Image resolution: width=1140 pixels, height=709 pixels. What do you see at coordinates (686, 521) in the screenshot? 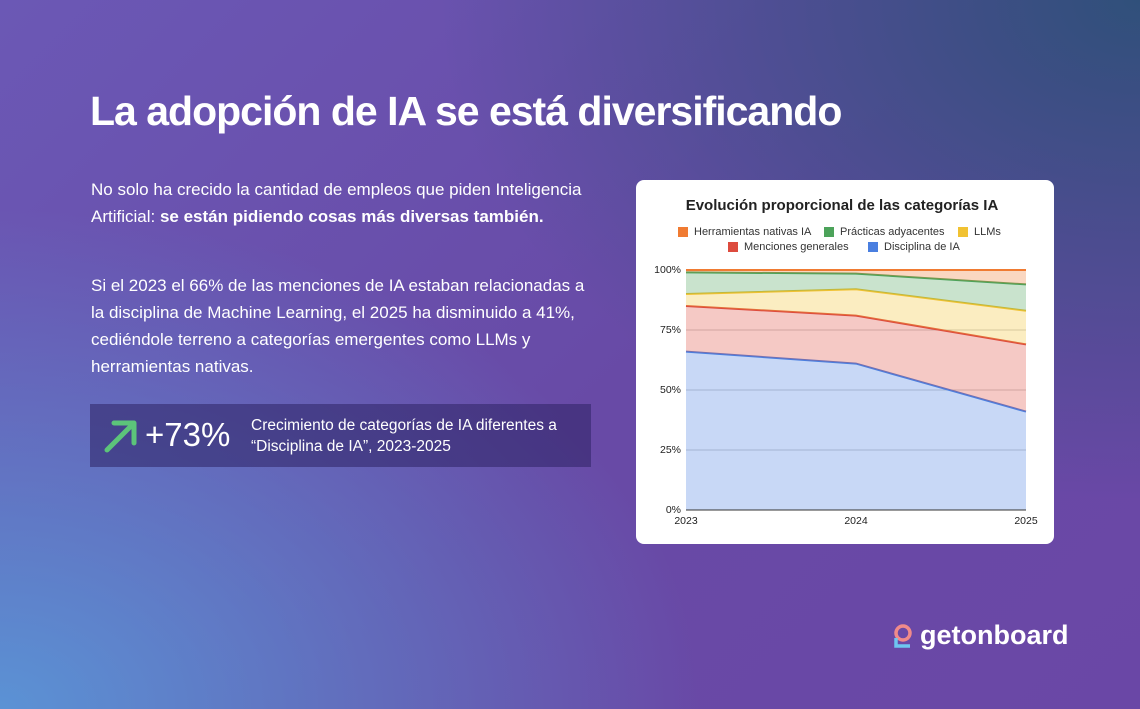
I see `x-tick-label: 2023` at bounding box center [686, 521].